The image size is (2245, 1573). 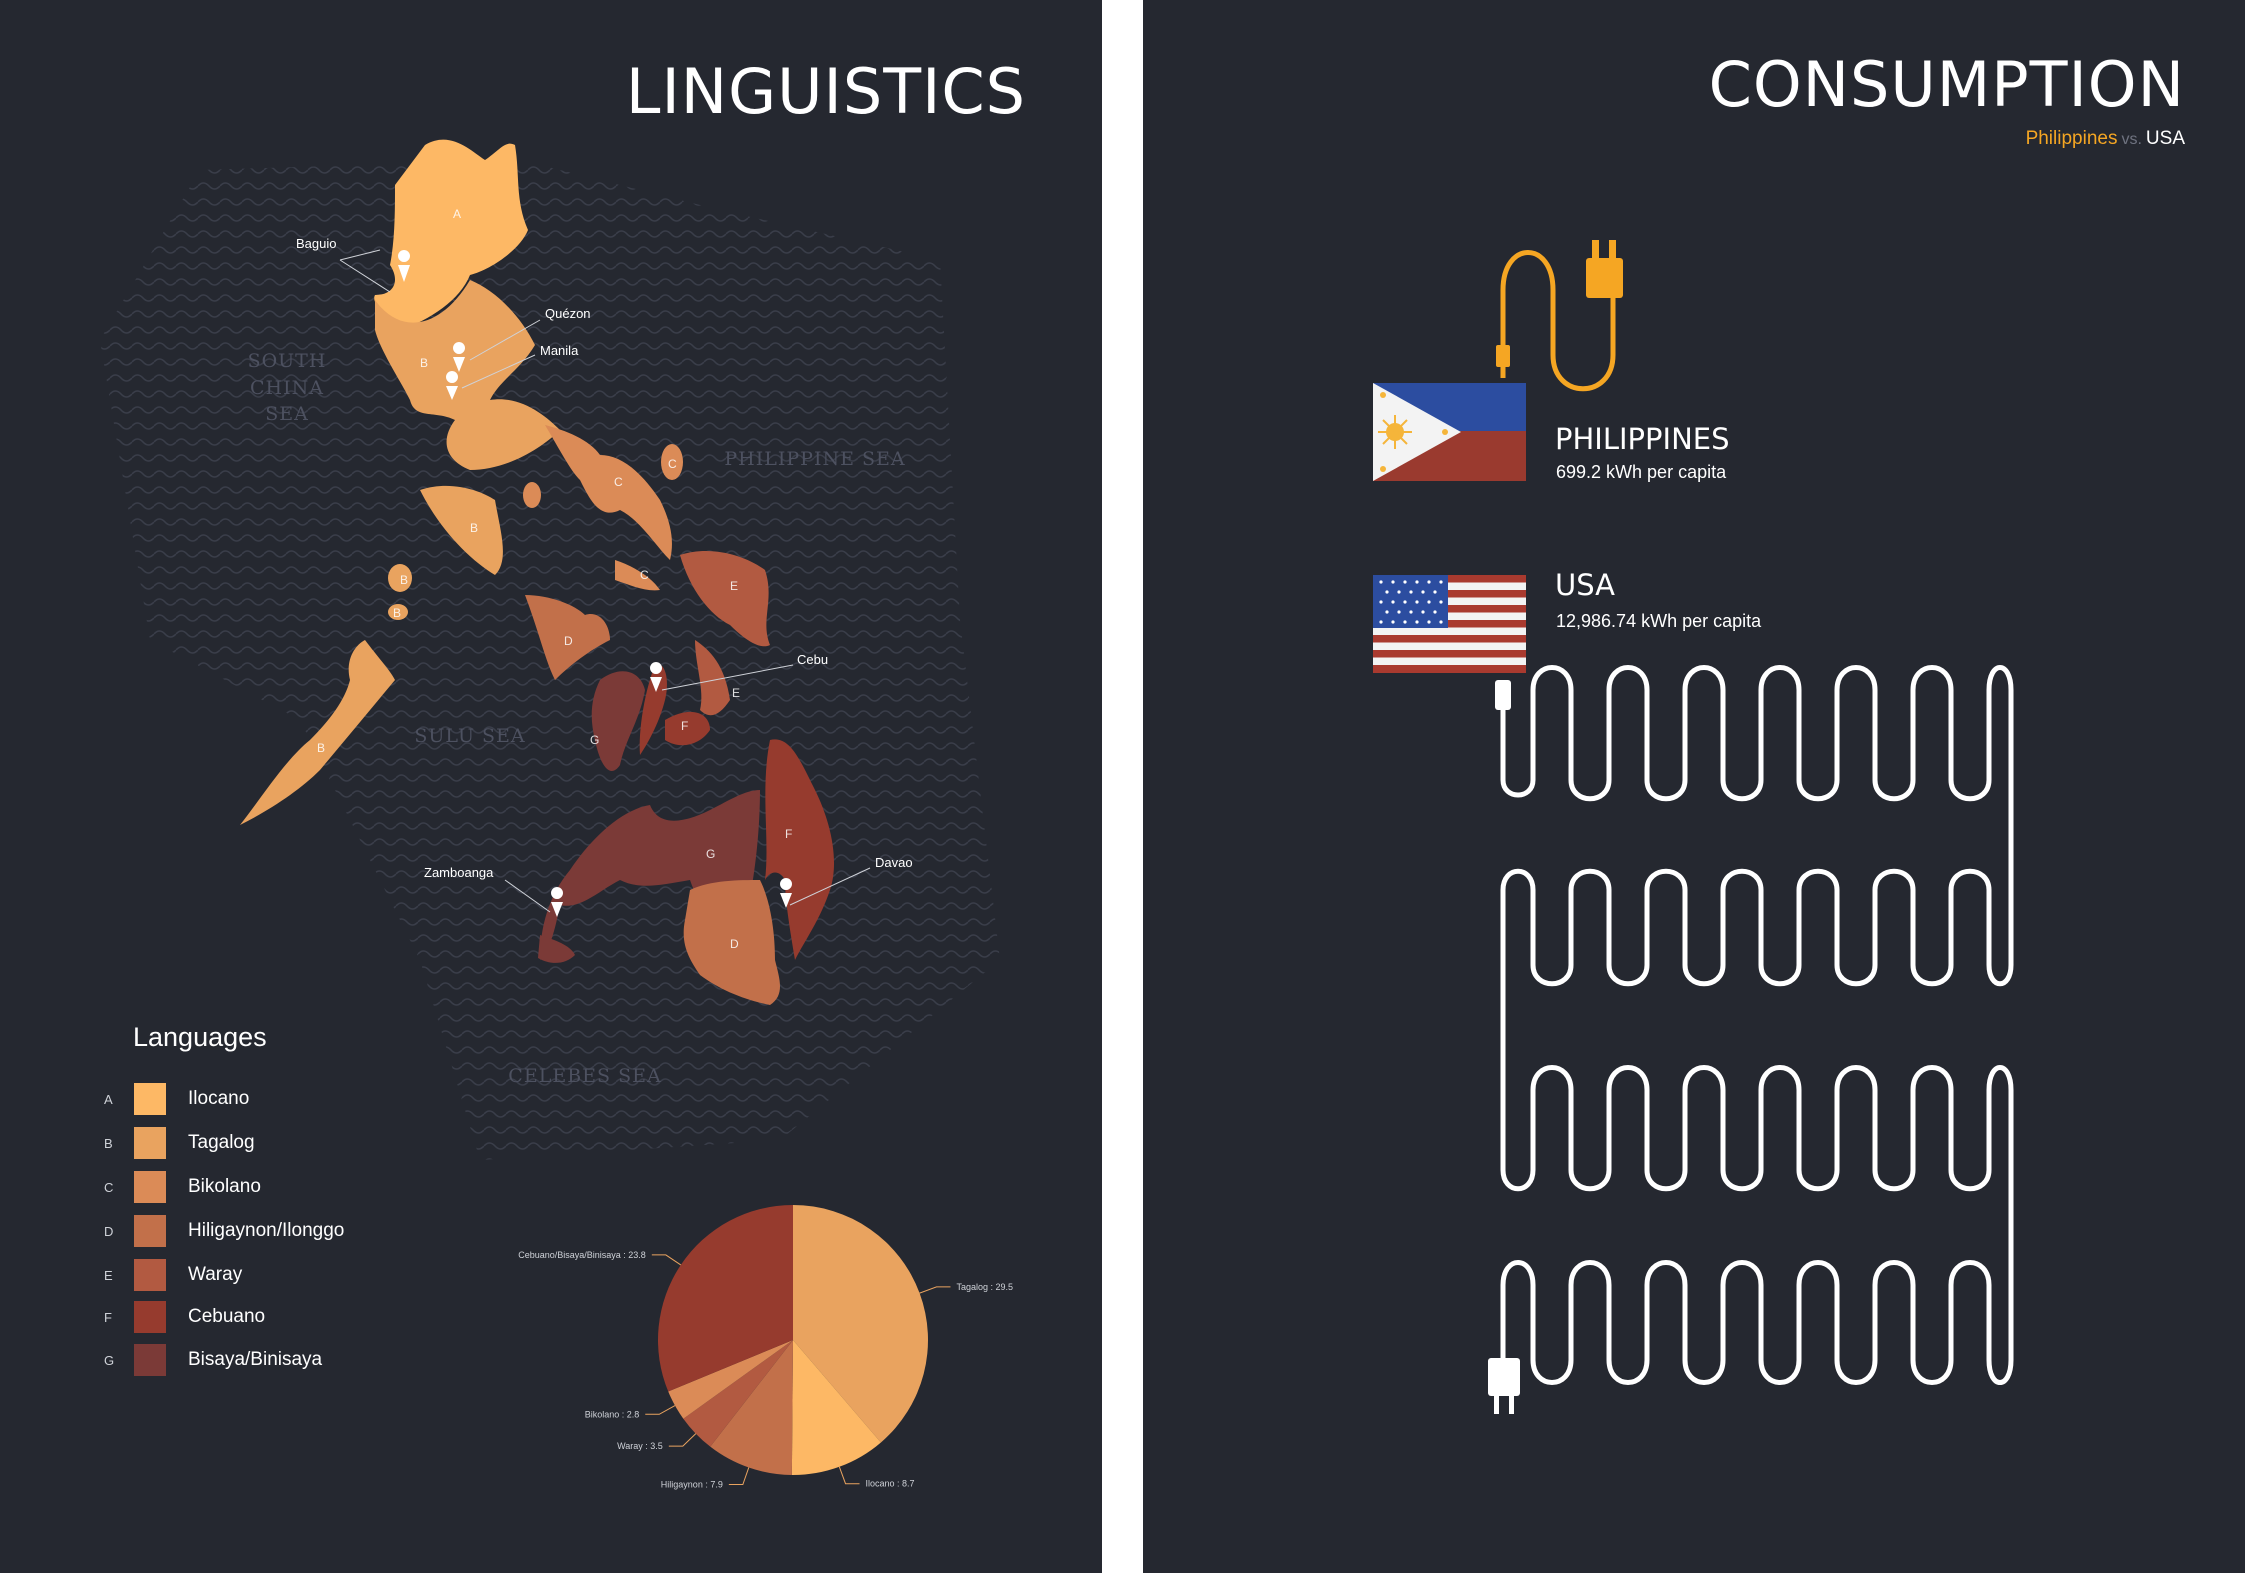 What do you see at coordinates (176, 1099) in the screenshot?
I see `legend-item-ilocano: A Ilocano` at bounding box center [176, 1099].